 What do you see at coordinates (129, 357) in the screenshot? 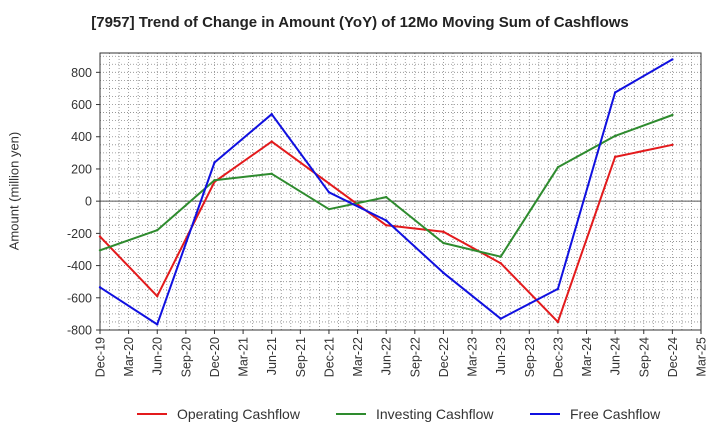
I see `x-tick-label: Mar-20` at bounding box center [129, 357].